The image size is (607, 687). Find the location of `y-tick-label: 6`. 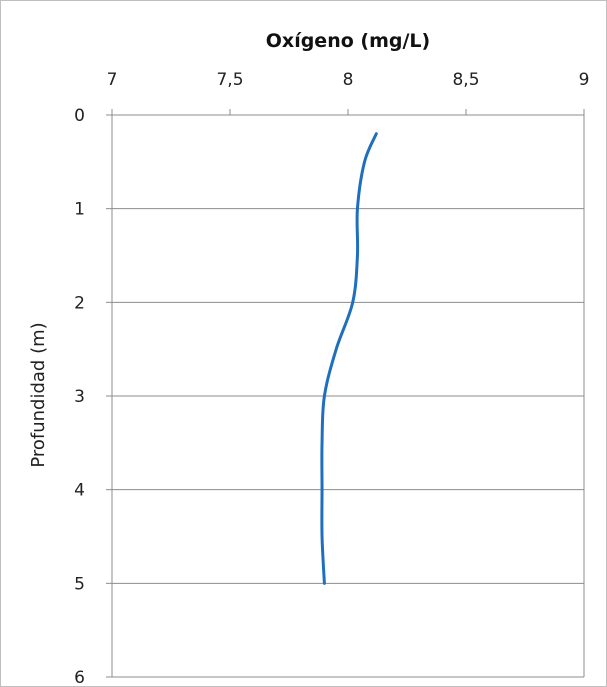

y-tick-label: 6 is located at coordinates (79, 677).